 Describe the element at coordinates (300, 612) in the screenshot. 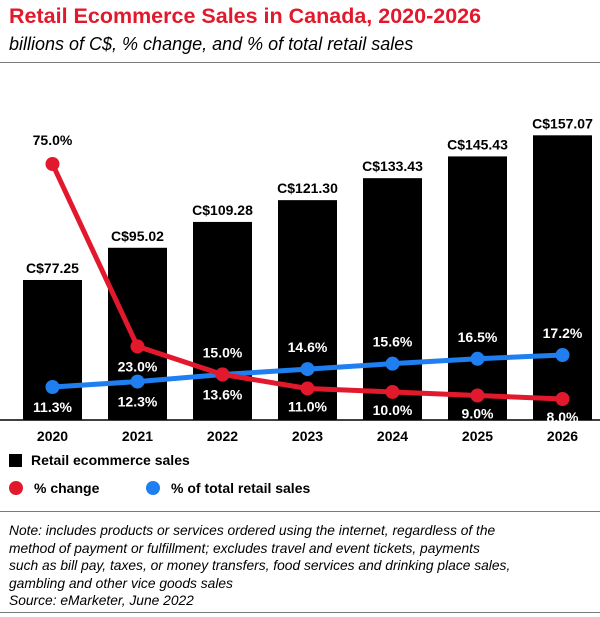

I see `footer-divider` at that location.